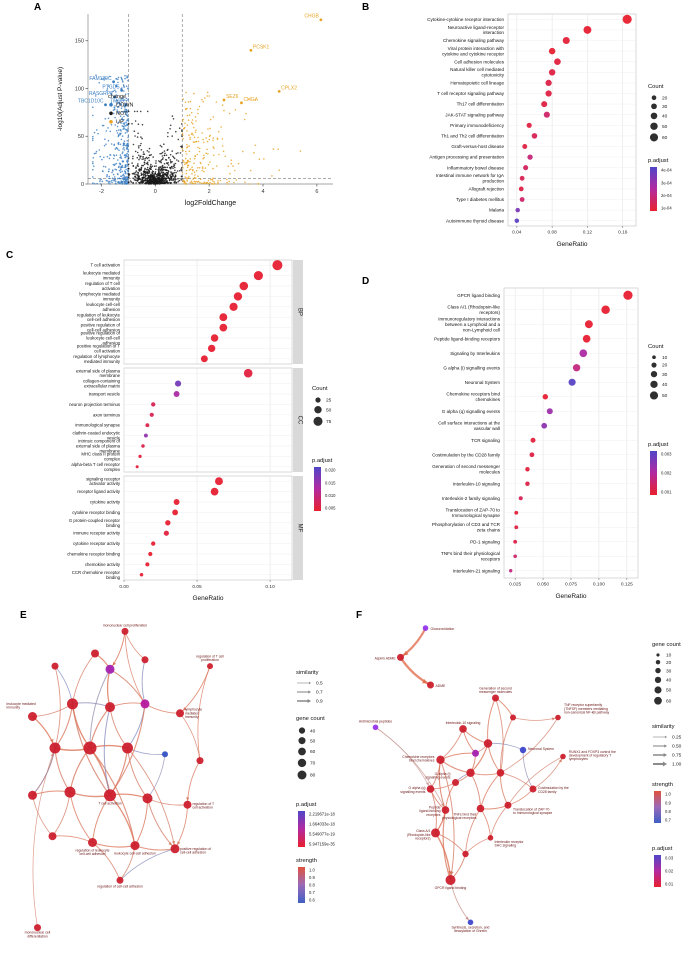 This screenshot has width=698, height=965. What do you see at coordinates (322, 461) in the screenshot?
I see `legend-title: p.adjust` at bounding box center [322, 461].